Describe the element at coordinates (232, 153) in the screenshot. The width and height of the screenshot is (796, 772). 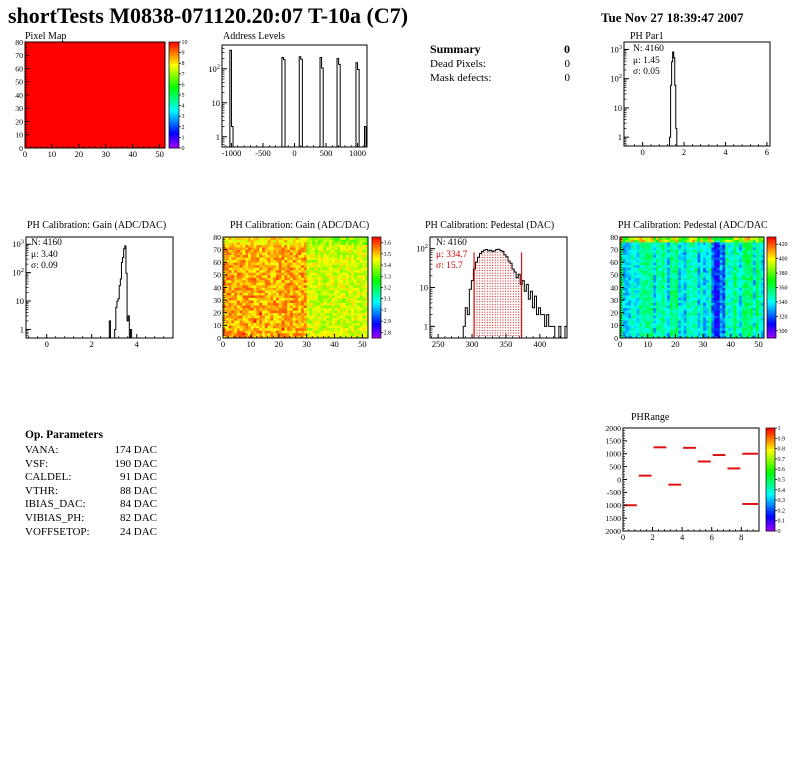
I see `svg-text: -1000` at that location.